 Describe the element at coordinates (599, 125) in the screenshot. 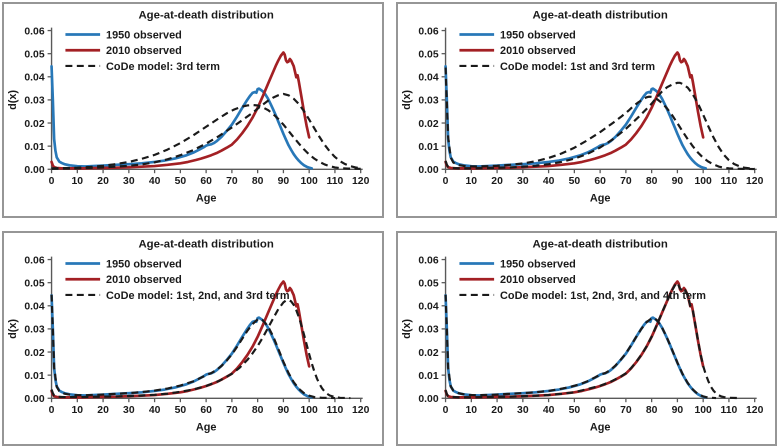

I see `series-line-code-model-1st-and-3rd-term-fit-2010` at that location.